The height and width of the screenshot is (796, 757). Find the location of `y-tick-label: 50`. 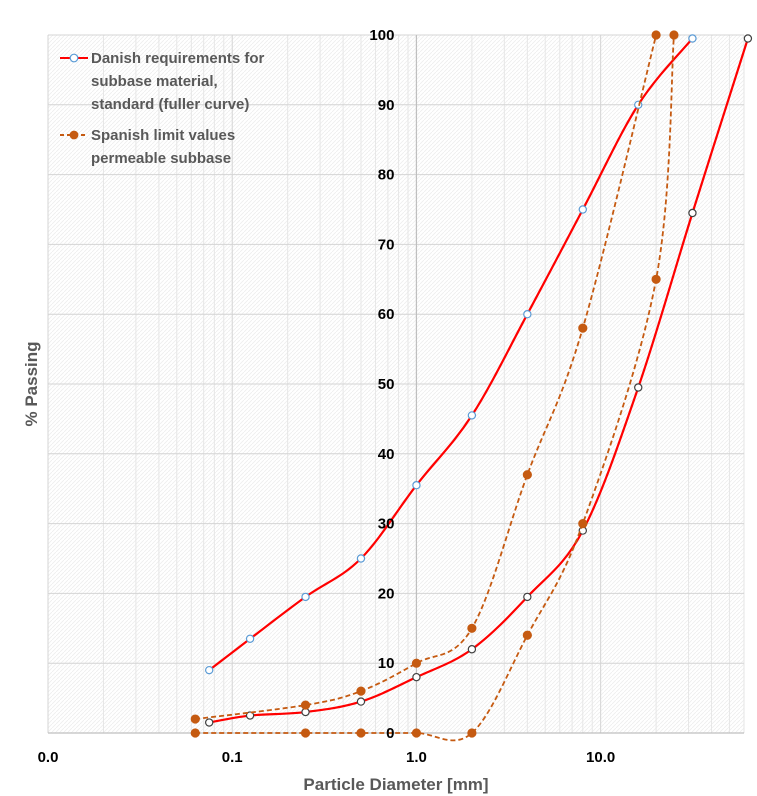

y-tick-label: 50 is located at coordinates (386, 384).